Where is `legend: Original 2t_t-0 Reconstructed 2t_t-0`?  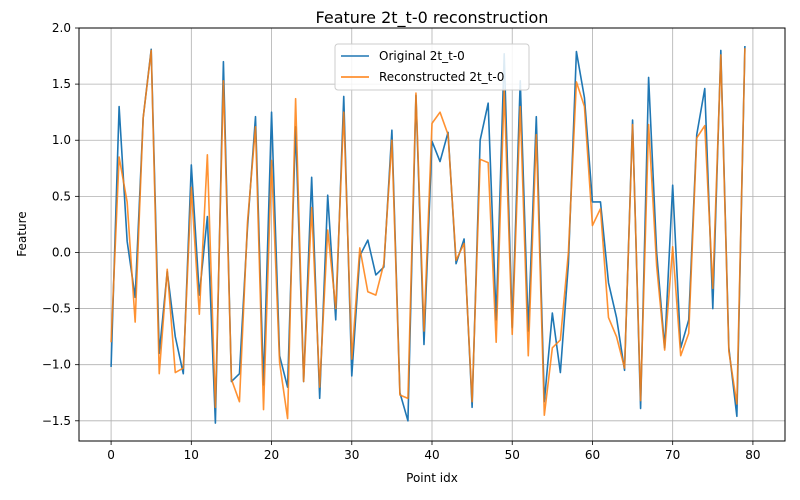
legend: Original 2t_t-0 Reconstructed 2t_t-0 is located at coordinates (432, 67).